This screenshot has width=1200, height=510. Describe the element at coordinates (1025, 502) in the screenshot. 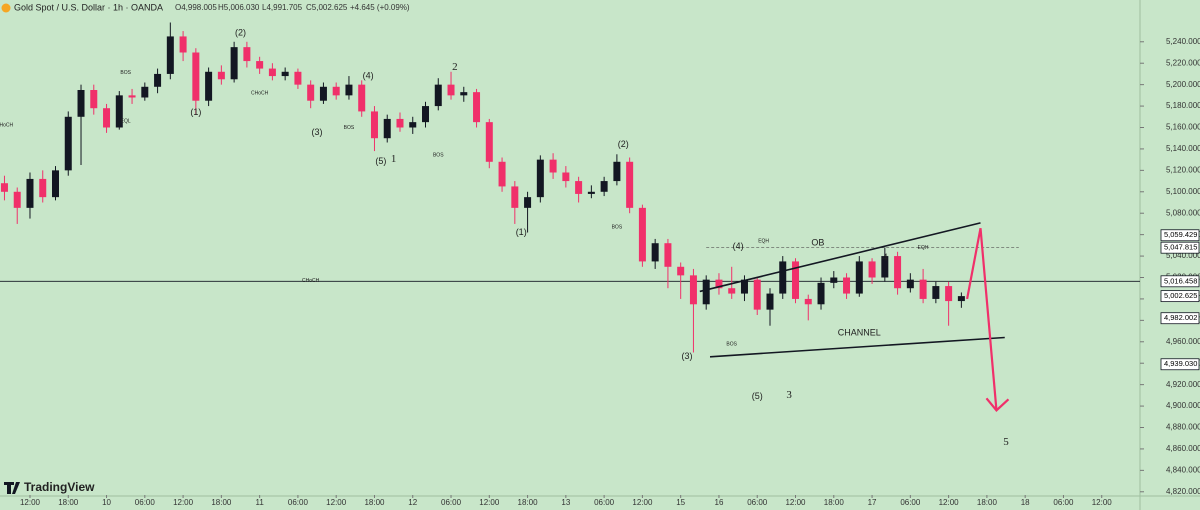

I see `x-tick-label: 18` at that location.